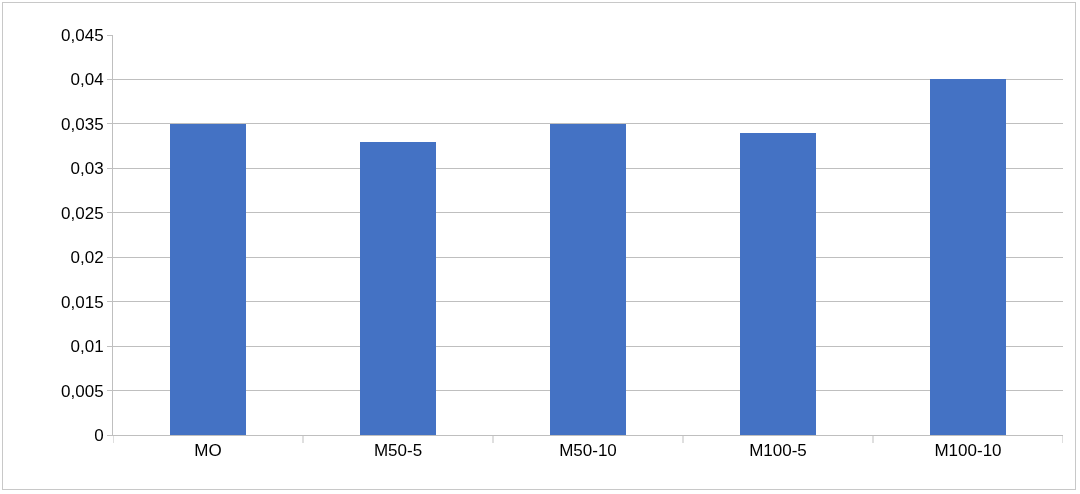 This screenshot has width=1080, height=494. I want to click on y-tick-label: 0,045, so click(82, 35).